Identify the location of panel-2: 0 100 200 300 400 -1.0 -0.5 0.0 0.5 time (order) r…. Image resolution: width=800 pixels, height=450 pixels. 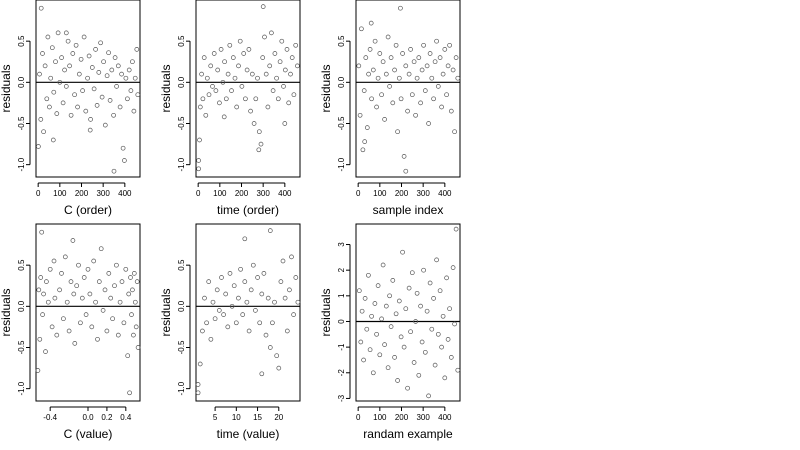
(230, 108).